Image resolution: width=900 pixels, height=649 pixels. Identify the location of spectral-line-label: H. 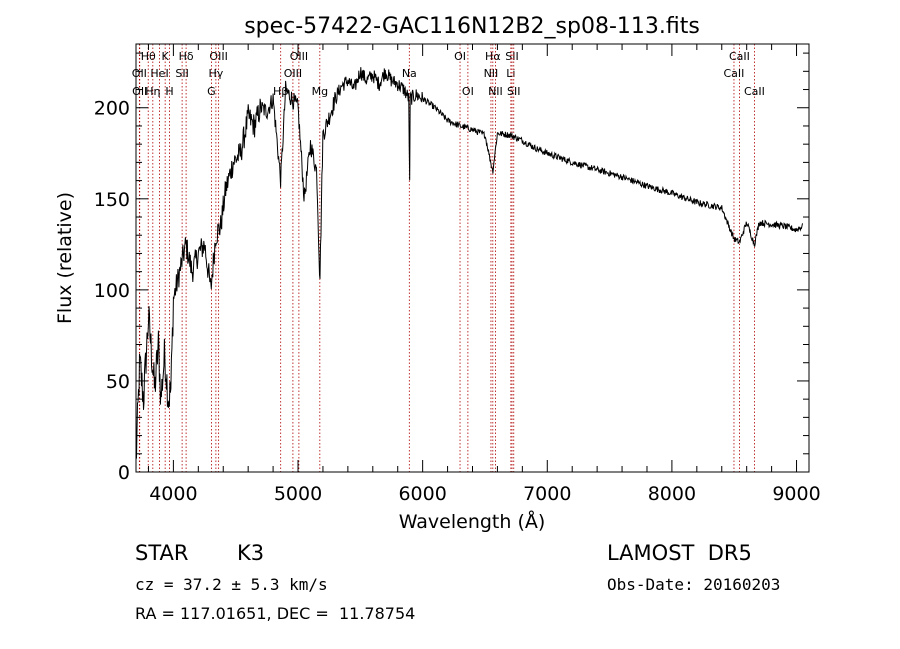
(169, 91).